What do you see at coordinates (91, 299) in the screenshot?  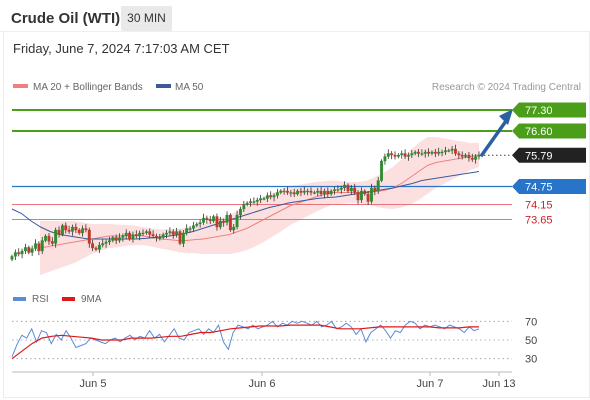 I see `9ma-legend-label: 9MA` at bounding box center [91, 299].